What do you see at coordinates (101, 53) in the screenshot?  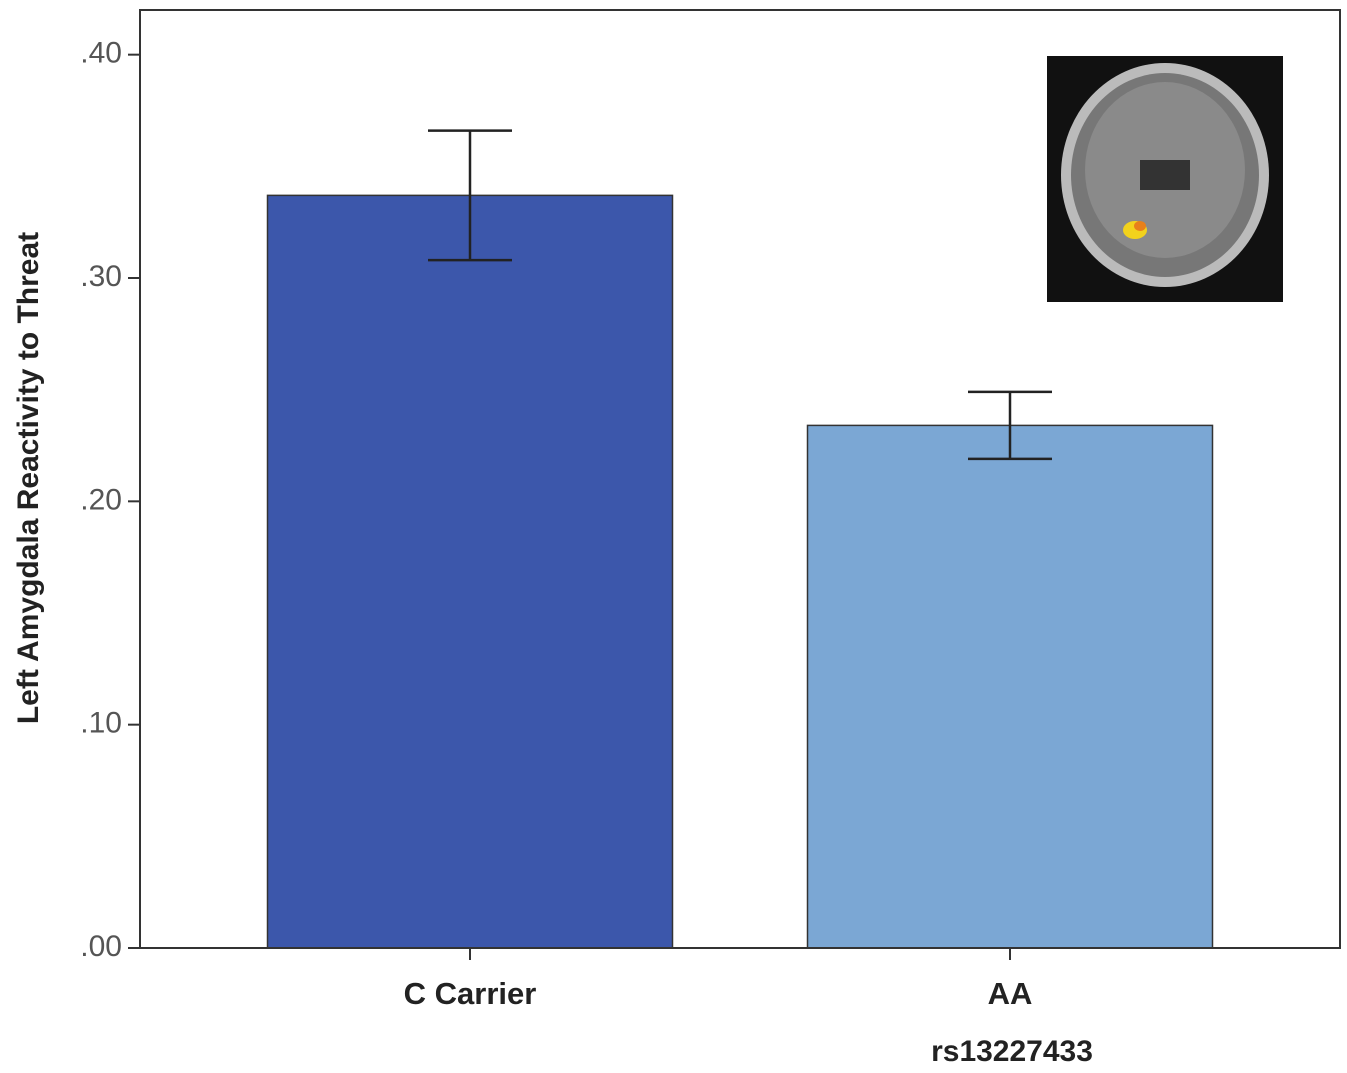 I see `y-tick-label: .40` at bounding box center [101, 53].